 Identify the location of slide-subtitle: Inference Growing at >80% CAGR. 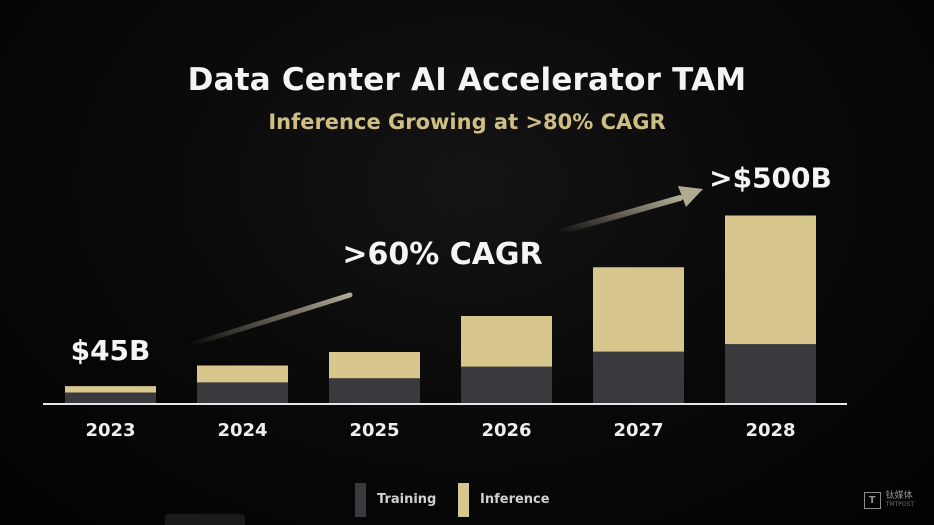
(467, 122).